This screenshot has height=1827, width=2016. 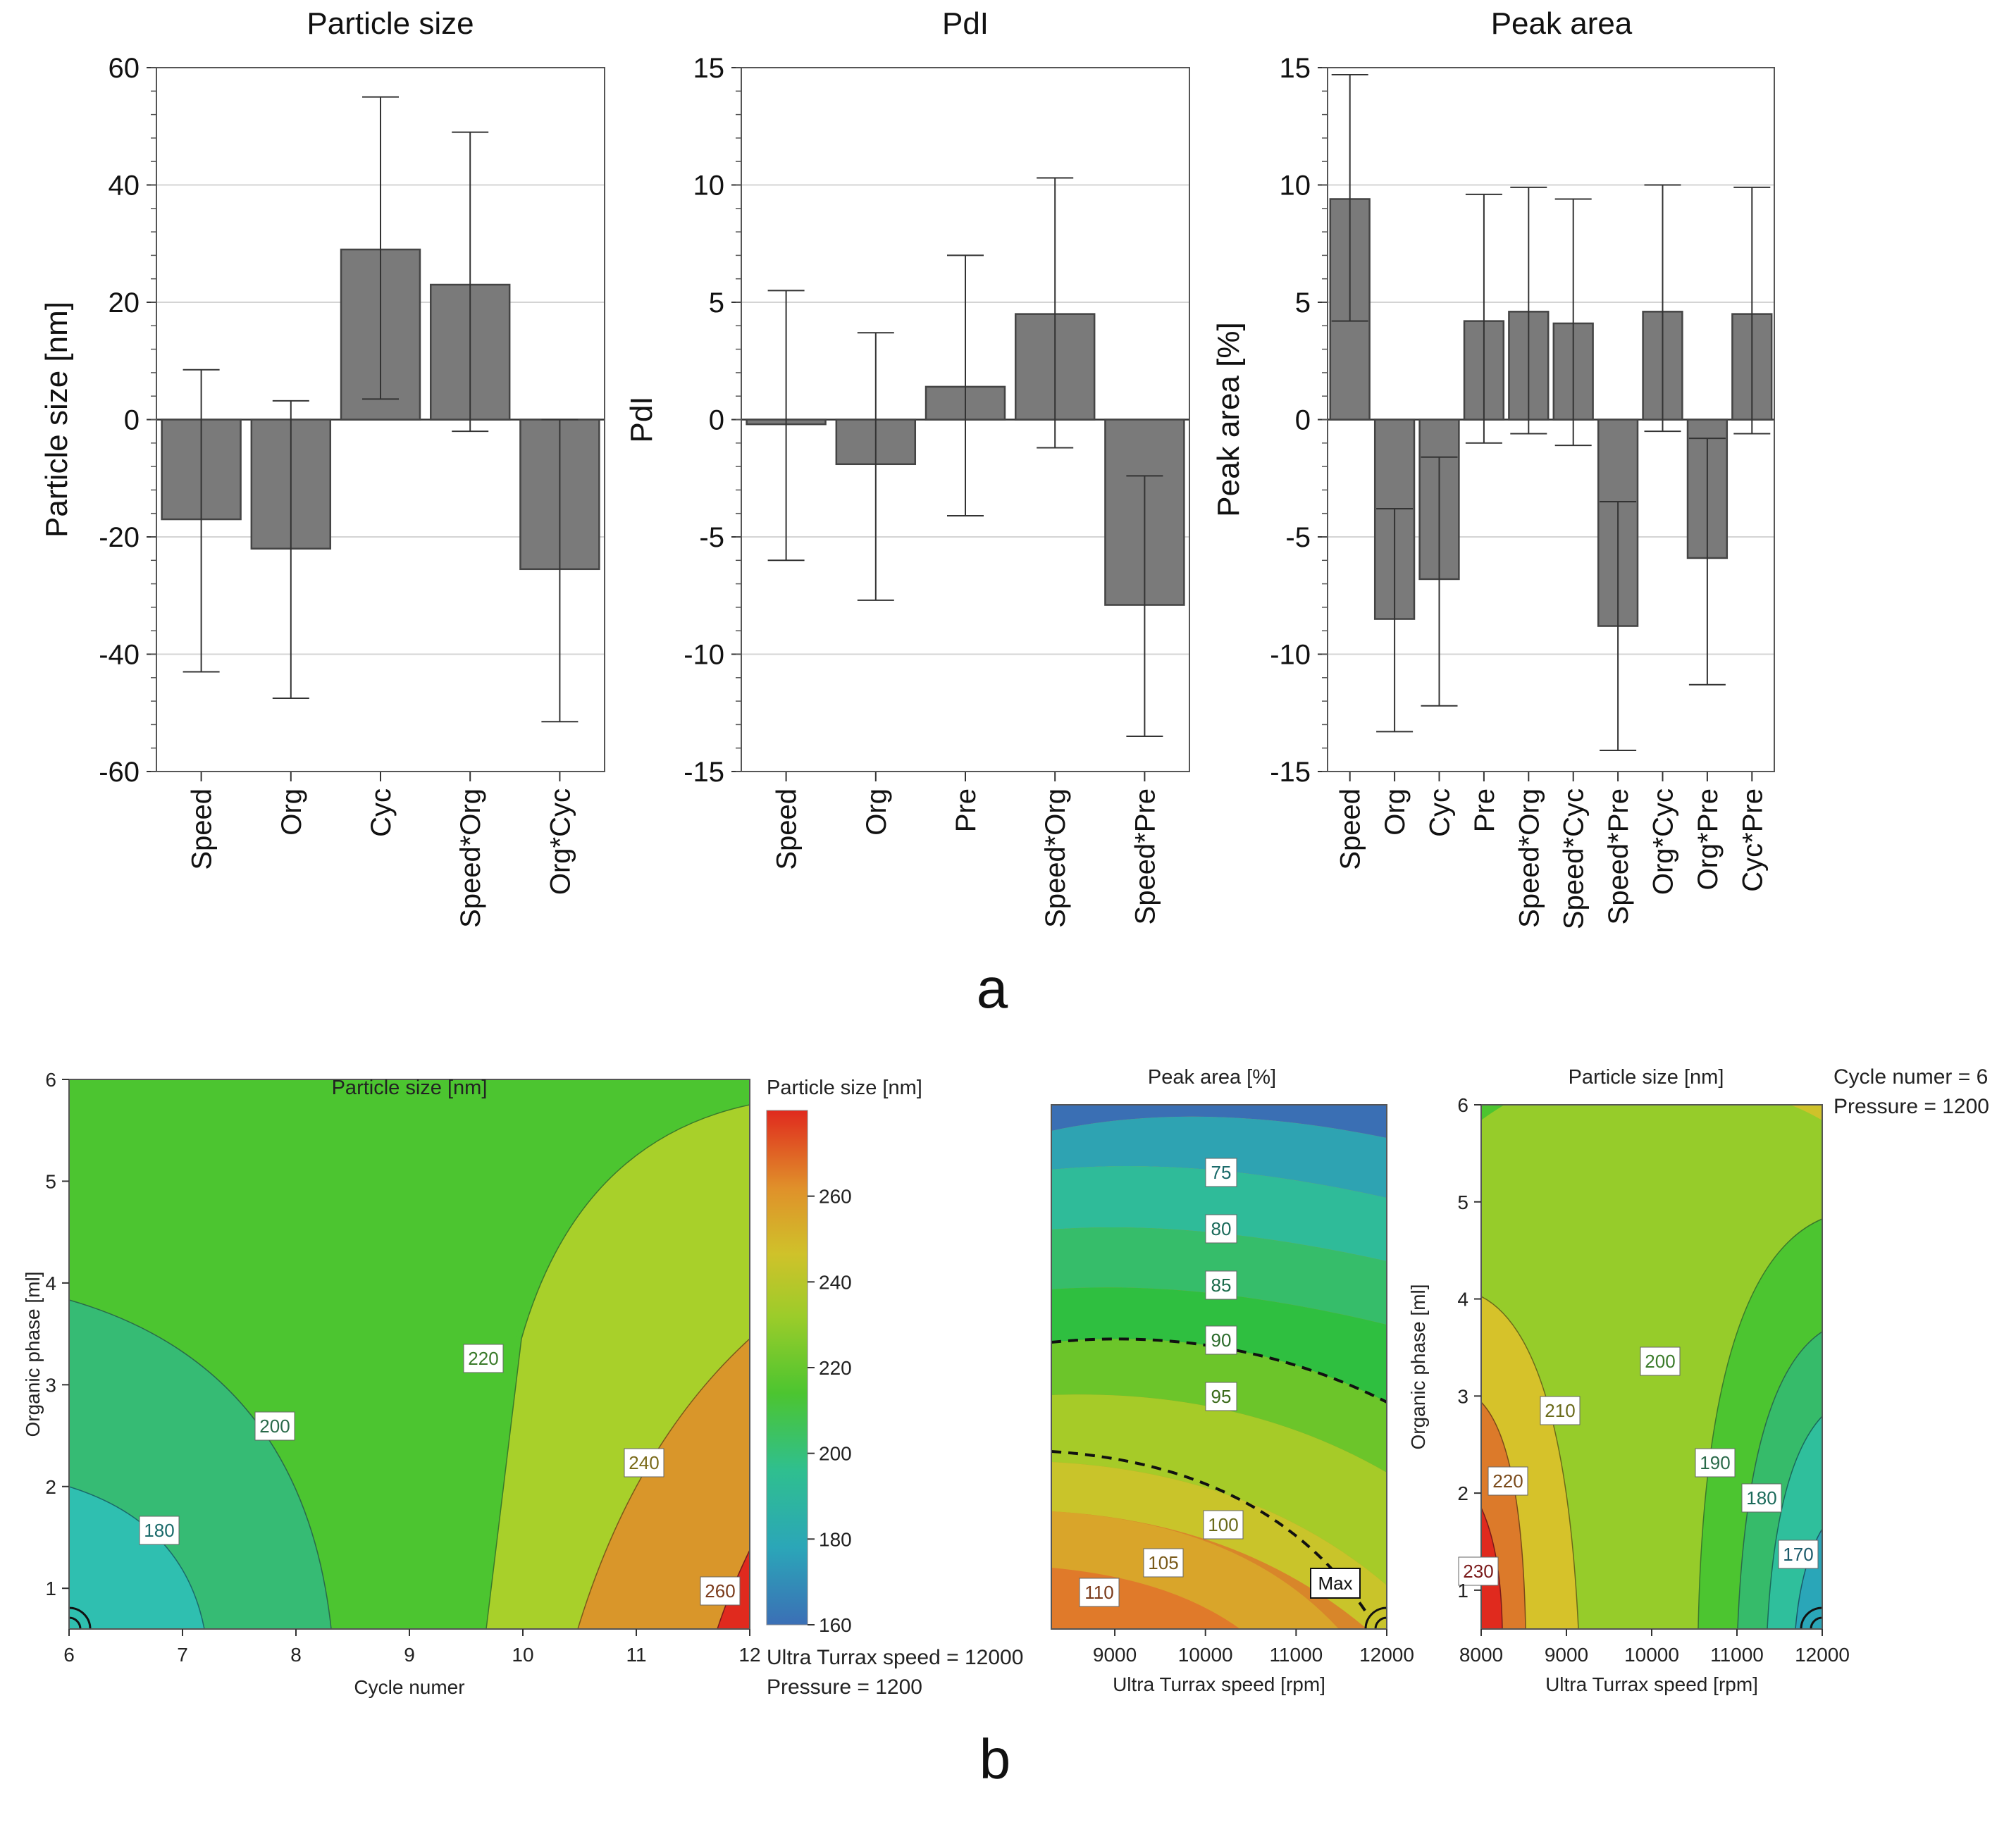 What do you see at coordinates (1481, 1655) in the screenshot?
I see `x-tick-label: 8000` at bounding box center [1481, 1655].